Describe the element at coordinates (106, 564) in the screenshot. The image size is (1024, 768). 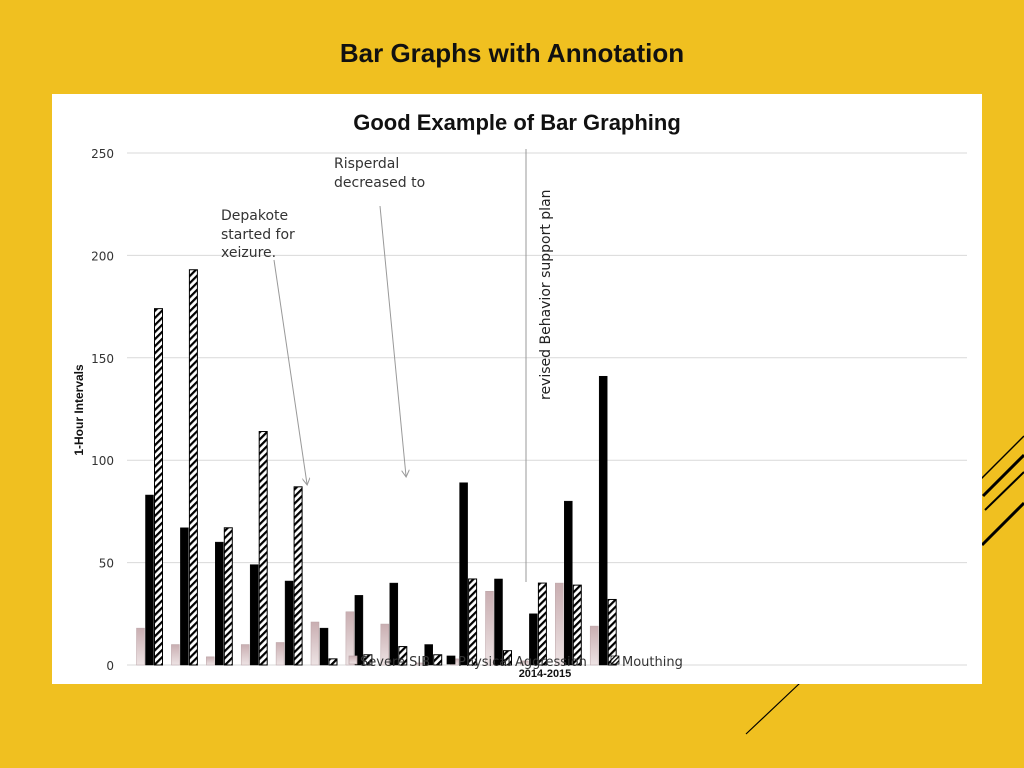
I see `y-tick-label: 50` at that location.